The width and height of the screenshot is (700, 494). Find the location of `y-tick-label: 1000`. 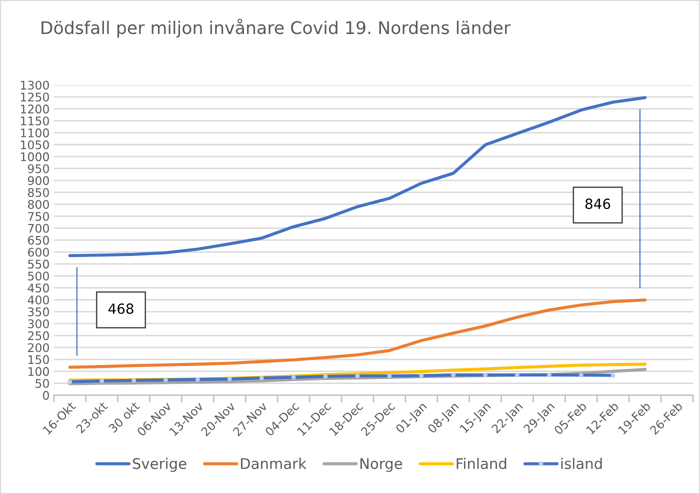

y-tick-label: 1000 is located at coordinates (34, 157).